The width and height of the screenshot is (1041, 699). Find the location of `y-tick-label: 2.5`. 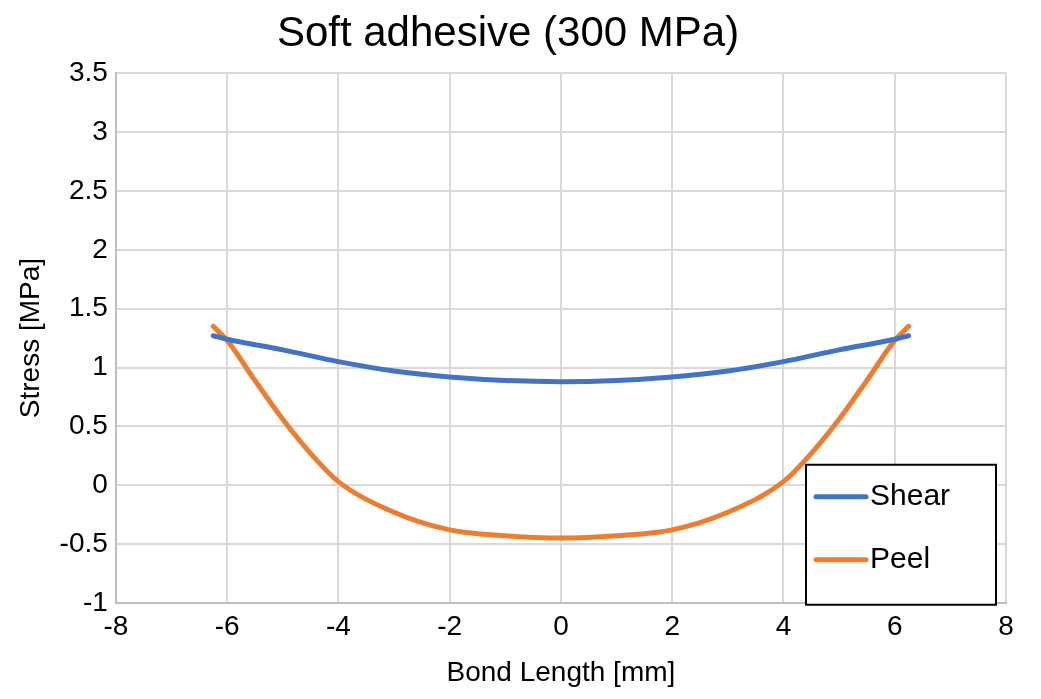

y-tick-label: 2.5 is located at coordinates (88, 189).